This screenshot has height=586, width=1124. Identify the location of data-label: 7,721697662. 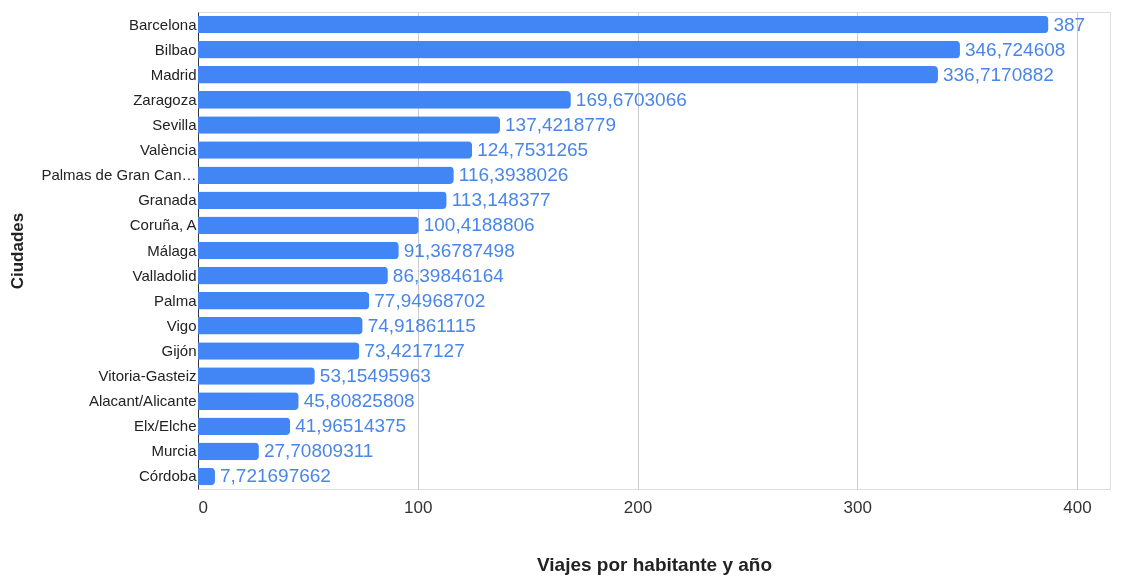
(275, 476).